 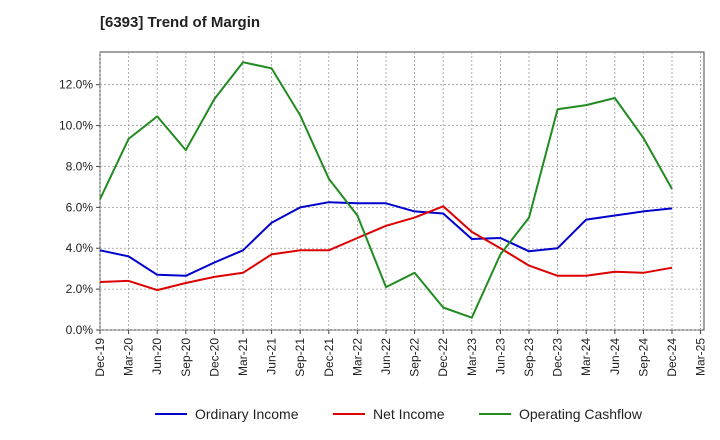 What do you see at coordinates (386, 356) in the screenshot?
I see `x-tick-label: Jun-22` at bounding box center [386, 356].